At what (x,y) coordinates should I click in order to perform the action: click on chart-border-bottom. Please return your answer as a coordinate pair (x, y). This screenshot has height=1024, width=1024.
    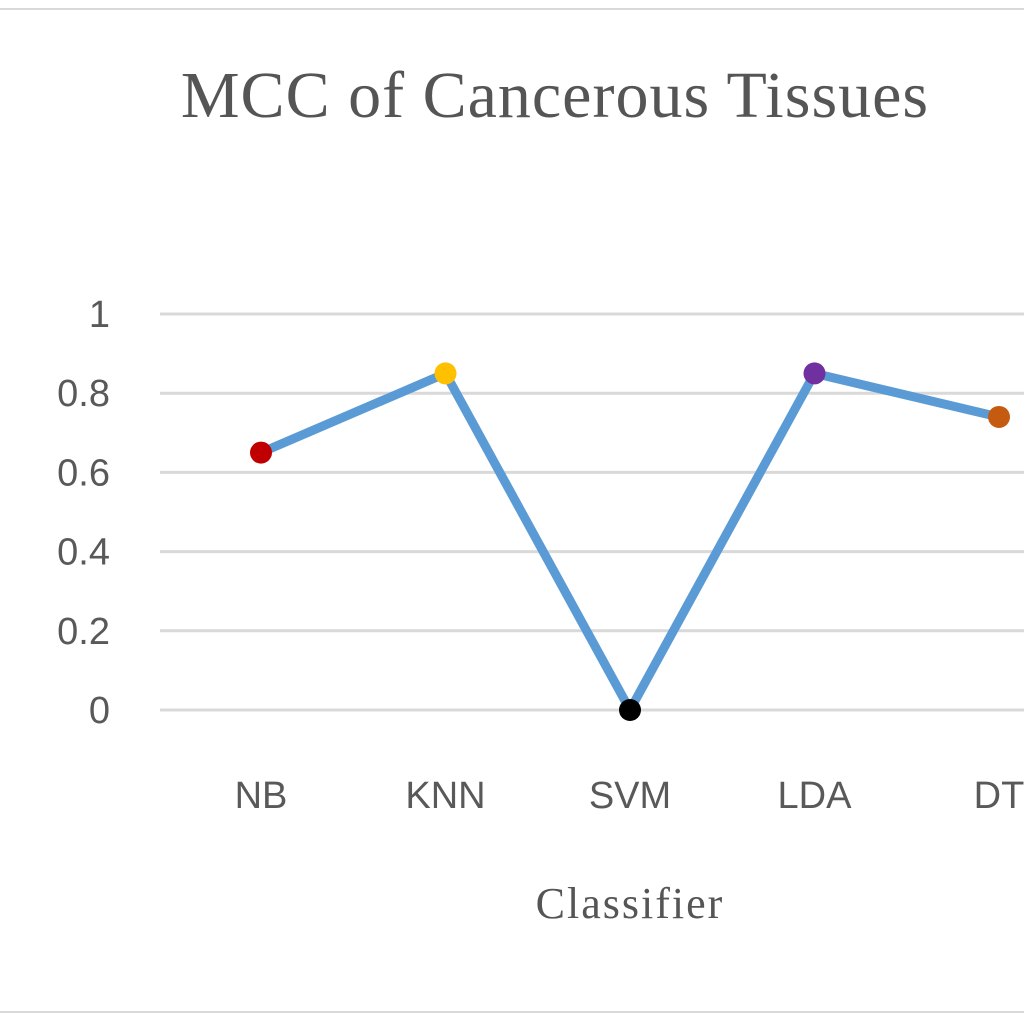
    Looking at the image, I should click on (512, 1012).